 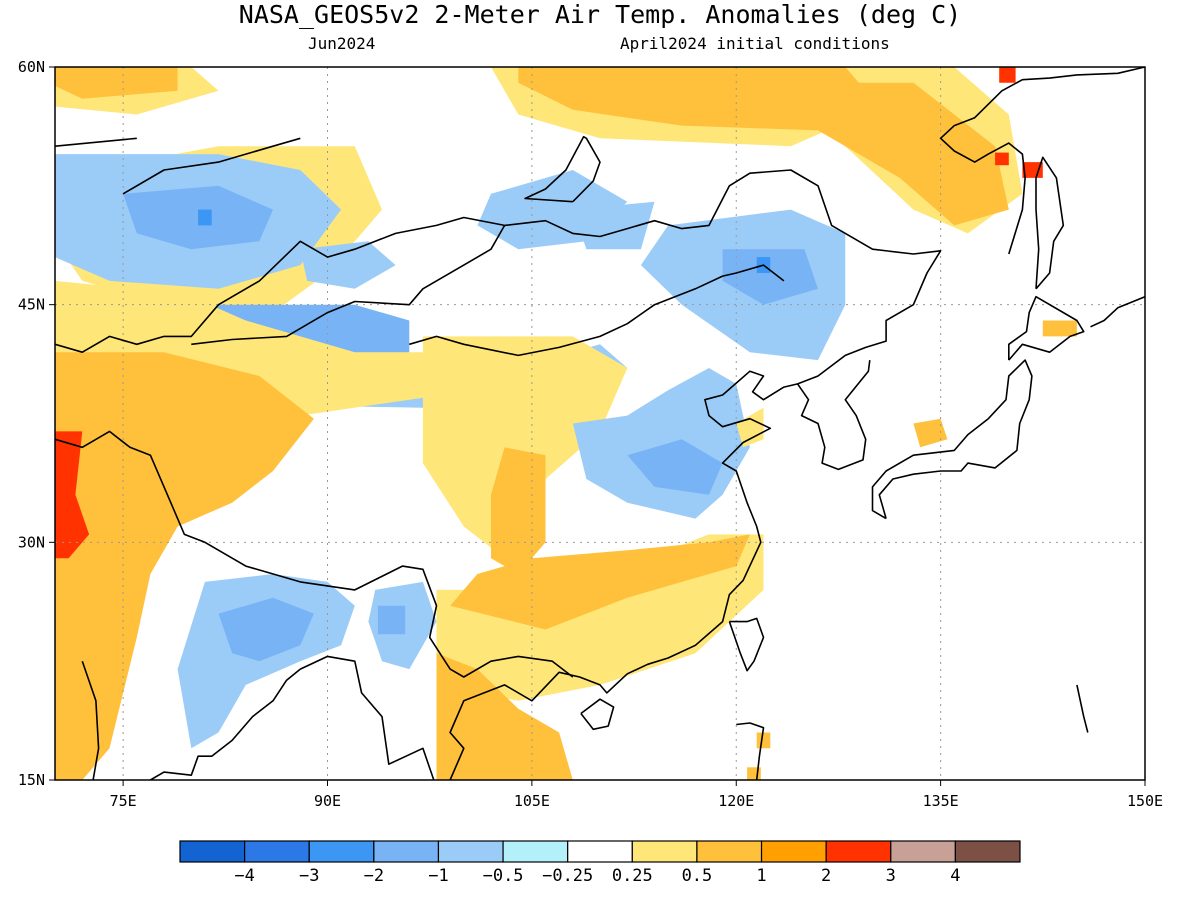 I want to click on colorbar-label: 0.5, so click(x=697, y=876).